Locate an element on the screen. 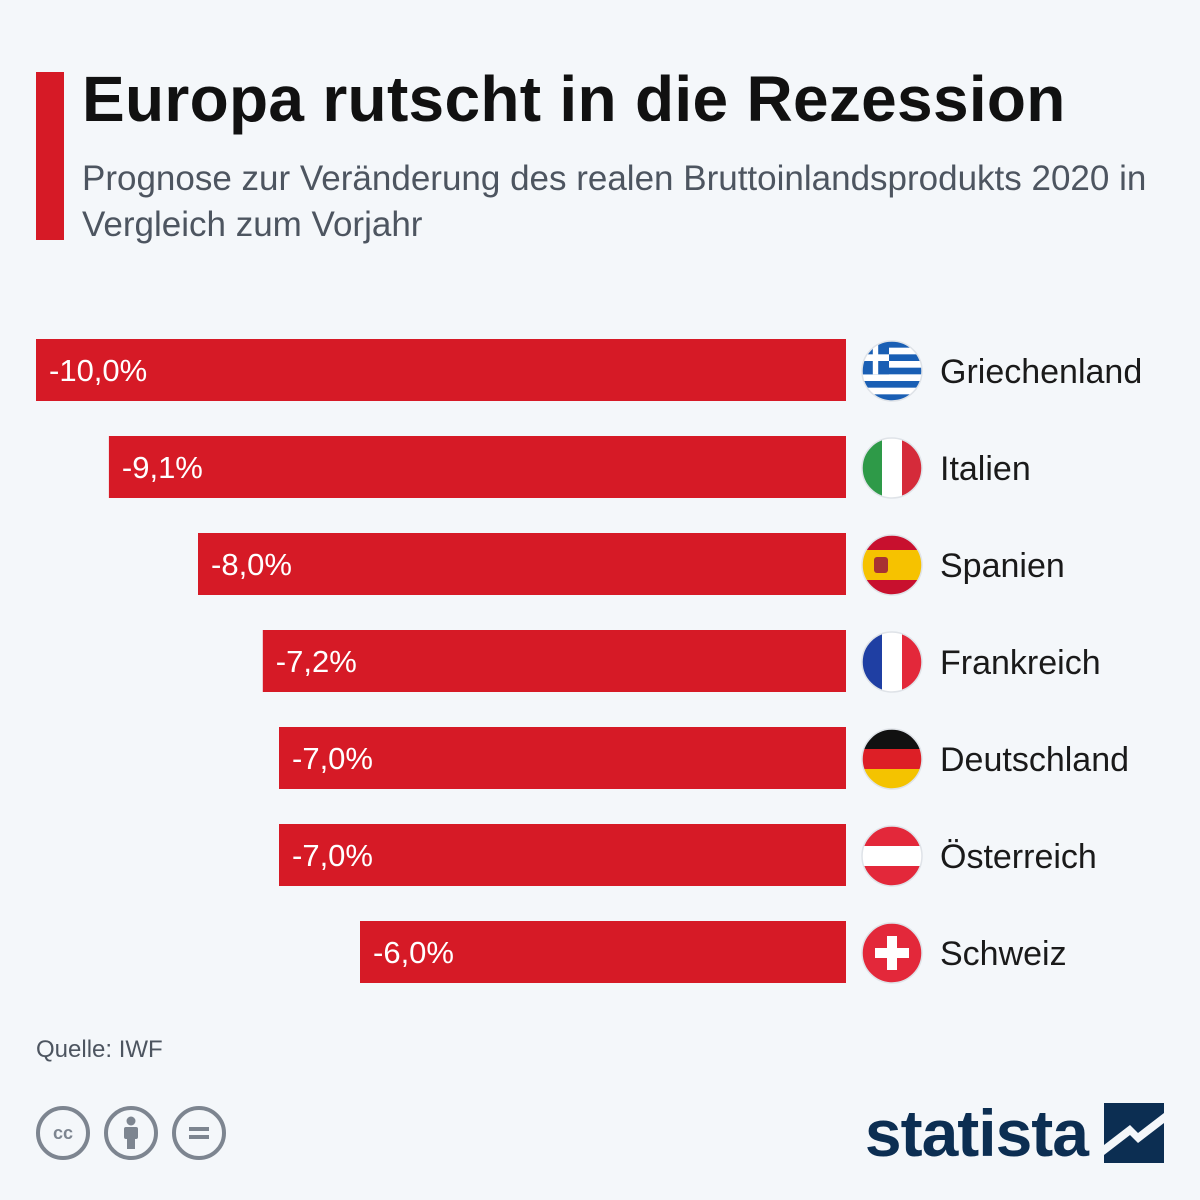 This screenshot has height=1200, width=1200. source-note: Quelle: IWF is located at coordinates (99, 1049).